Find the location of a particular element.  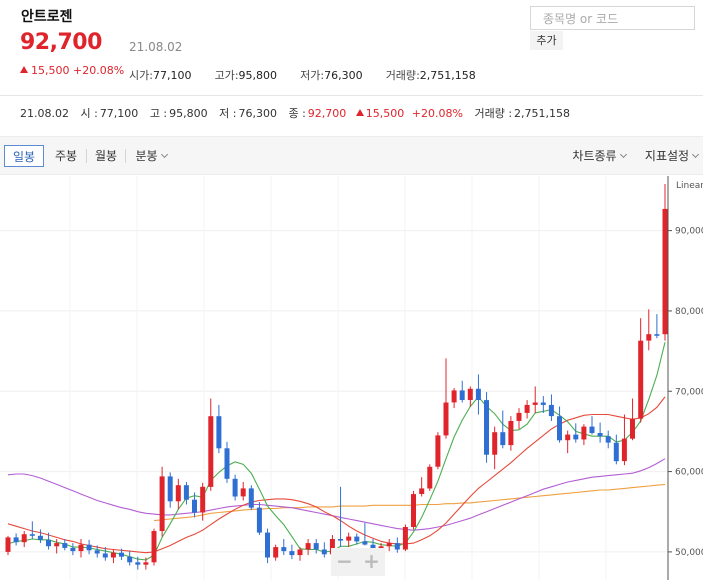

summary-date: 21.08.02 is located at coordinates (44, 113).